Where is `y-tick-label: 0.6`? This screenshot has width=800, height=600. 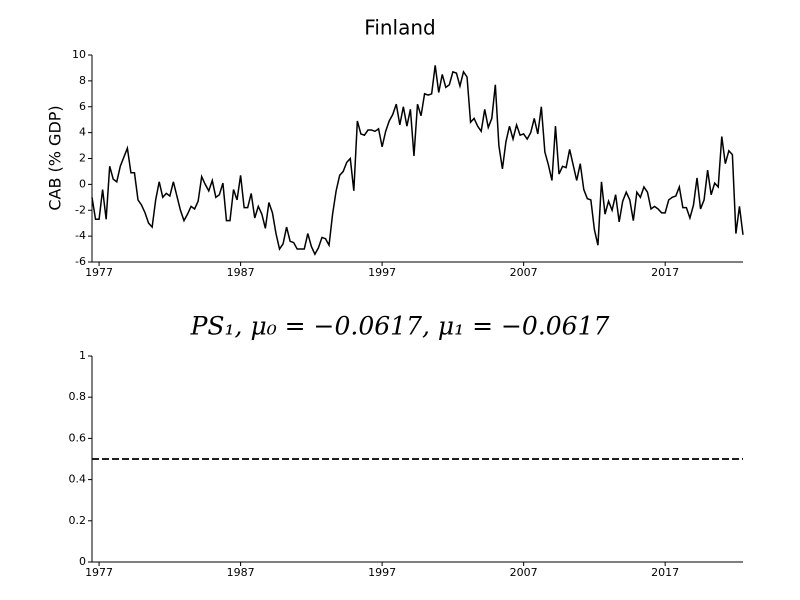
y-tick-label: 0.6 is located at coordinates (78, 437).